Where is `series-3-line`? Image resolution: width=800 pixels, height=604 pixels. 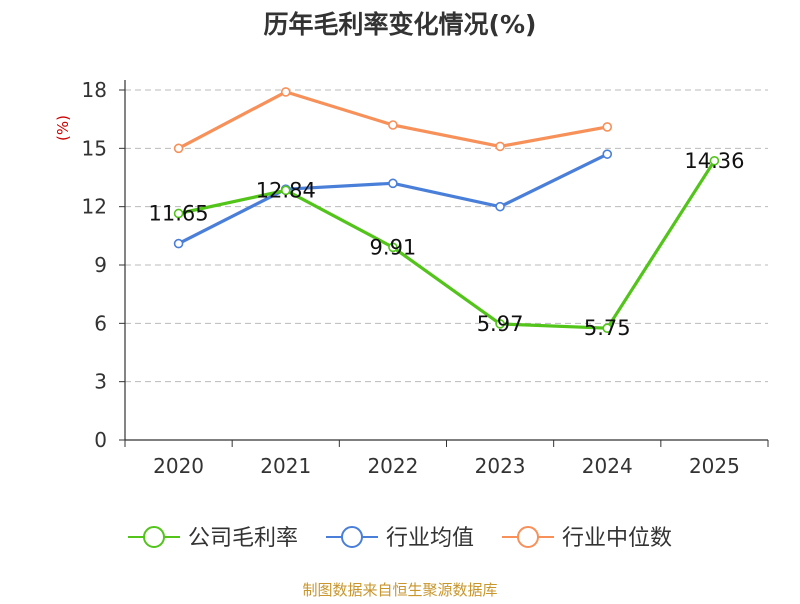 series-3-line is located at coordinates (393, 120).